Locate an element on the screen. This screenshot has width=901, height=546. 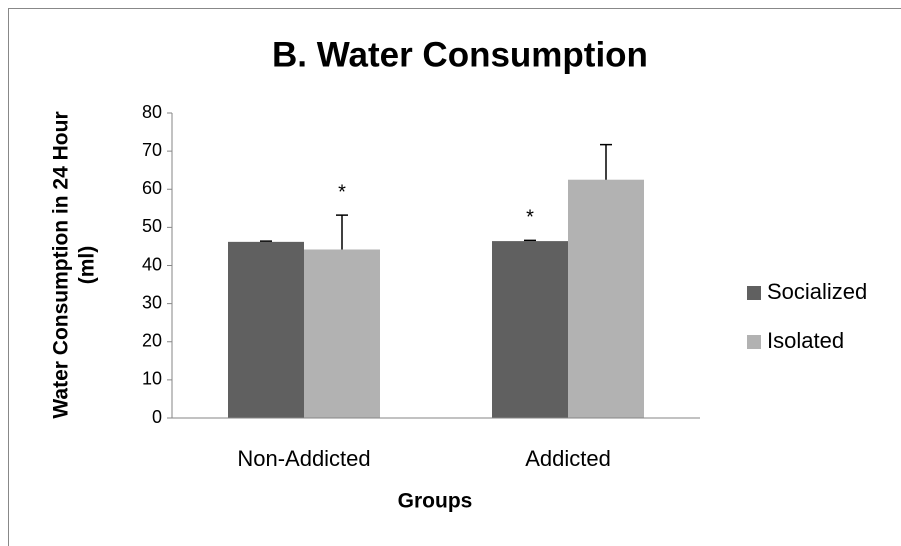
x-tick-label: Addicted is located at coordinates (568, 458).